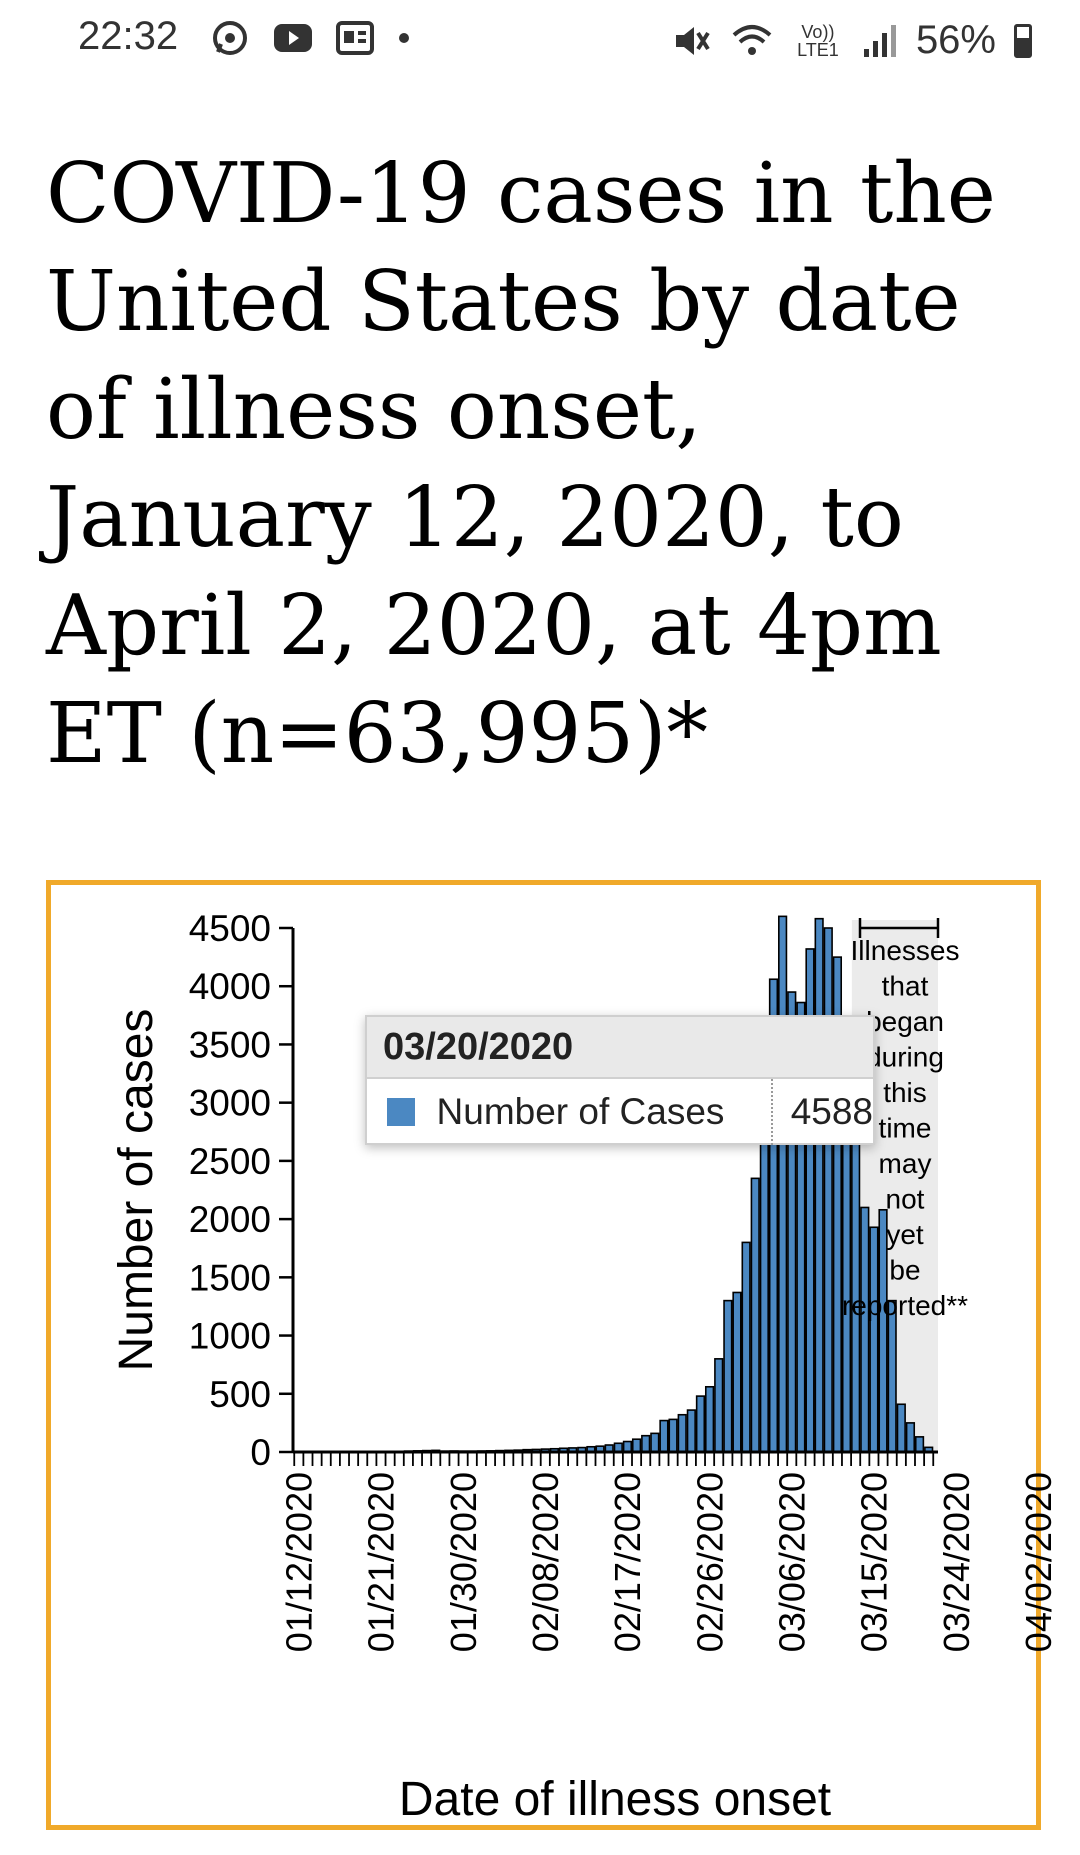  Describe the element at coordinates (230, 986) in the screenshot. I see `y-tick-label: 4000` at that location.